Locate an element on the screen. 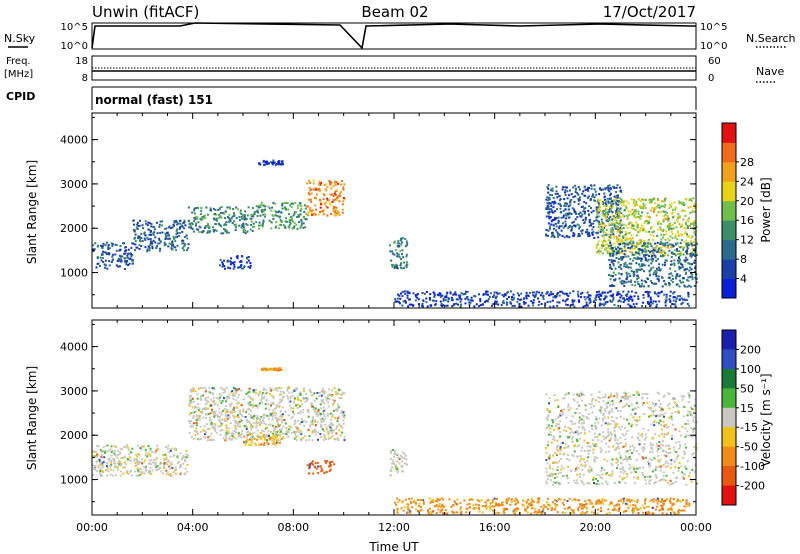 The width and height of the screenshot is (800, 554). cpid-label: CPID is located at coordinates (20, 96).